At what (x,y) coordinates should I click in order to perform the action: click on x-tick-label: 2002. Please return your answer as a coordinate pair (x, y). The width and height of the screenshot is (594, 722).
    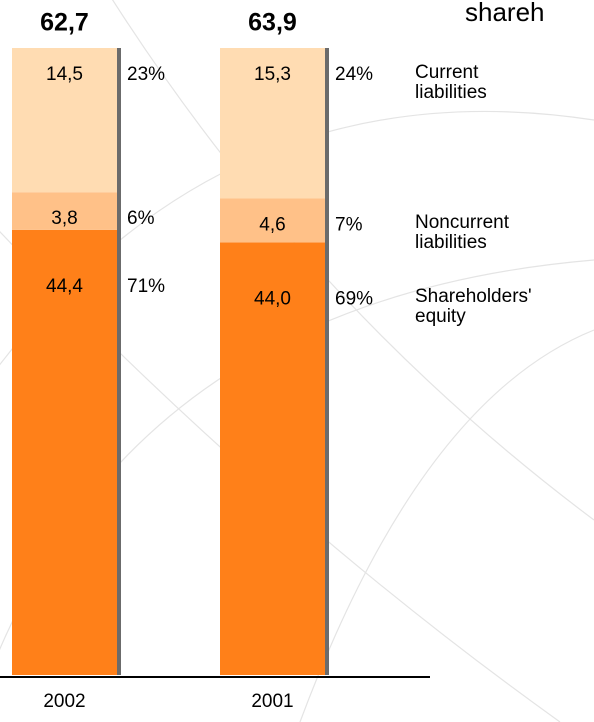
    Looking at the image, I should click on (64, 701).